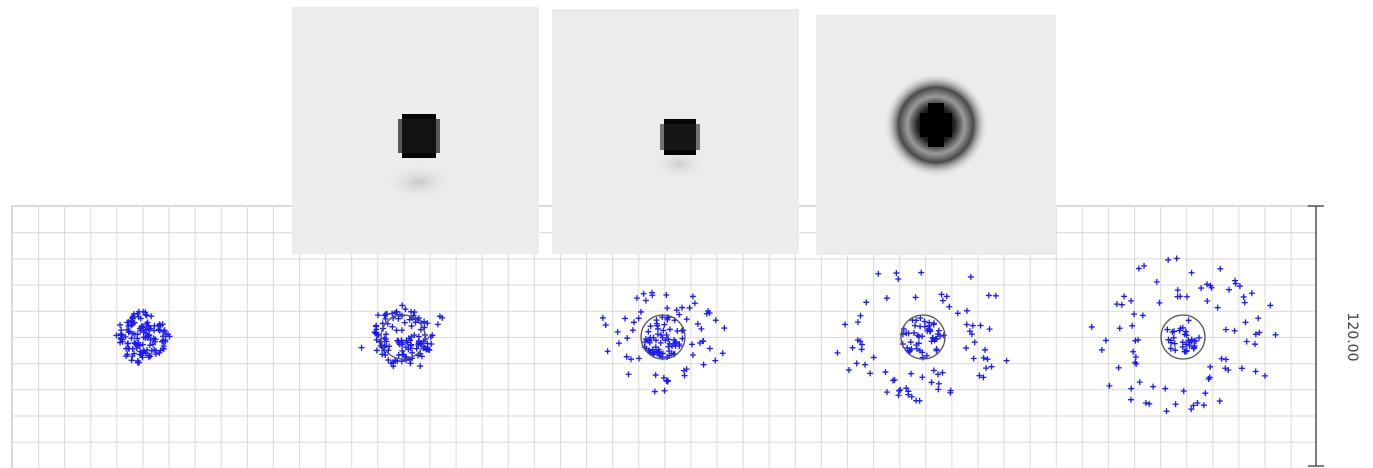  I want to click on scale-bar-label: 120.00, so click(1352, 337).